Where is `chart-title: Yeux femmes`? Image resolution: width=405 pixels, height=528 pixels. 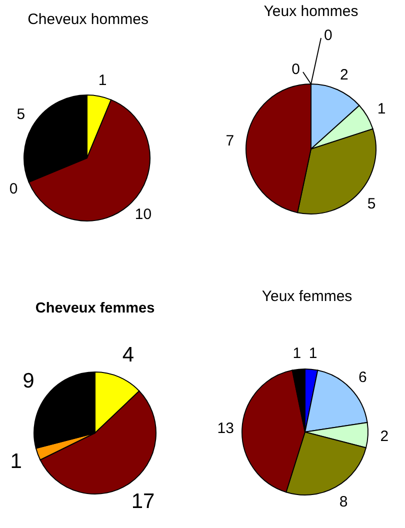
chart-title: Yeux femmes is located at coordinates (307, 296).